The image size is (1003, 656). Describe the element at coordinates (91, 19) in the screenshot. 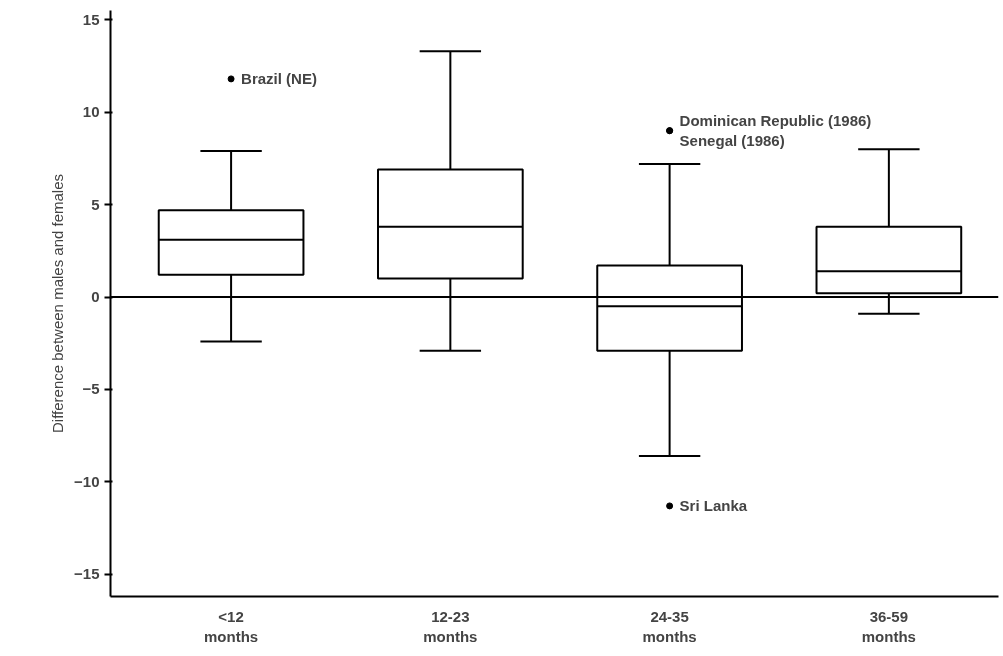

I see `y-tick-label: 15` at that location.